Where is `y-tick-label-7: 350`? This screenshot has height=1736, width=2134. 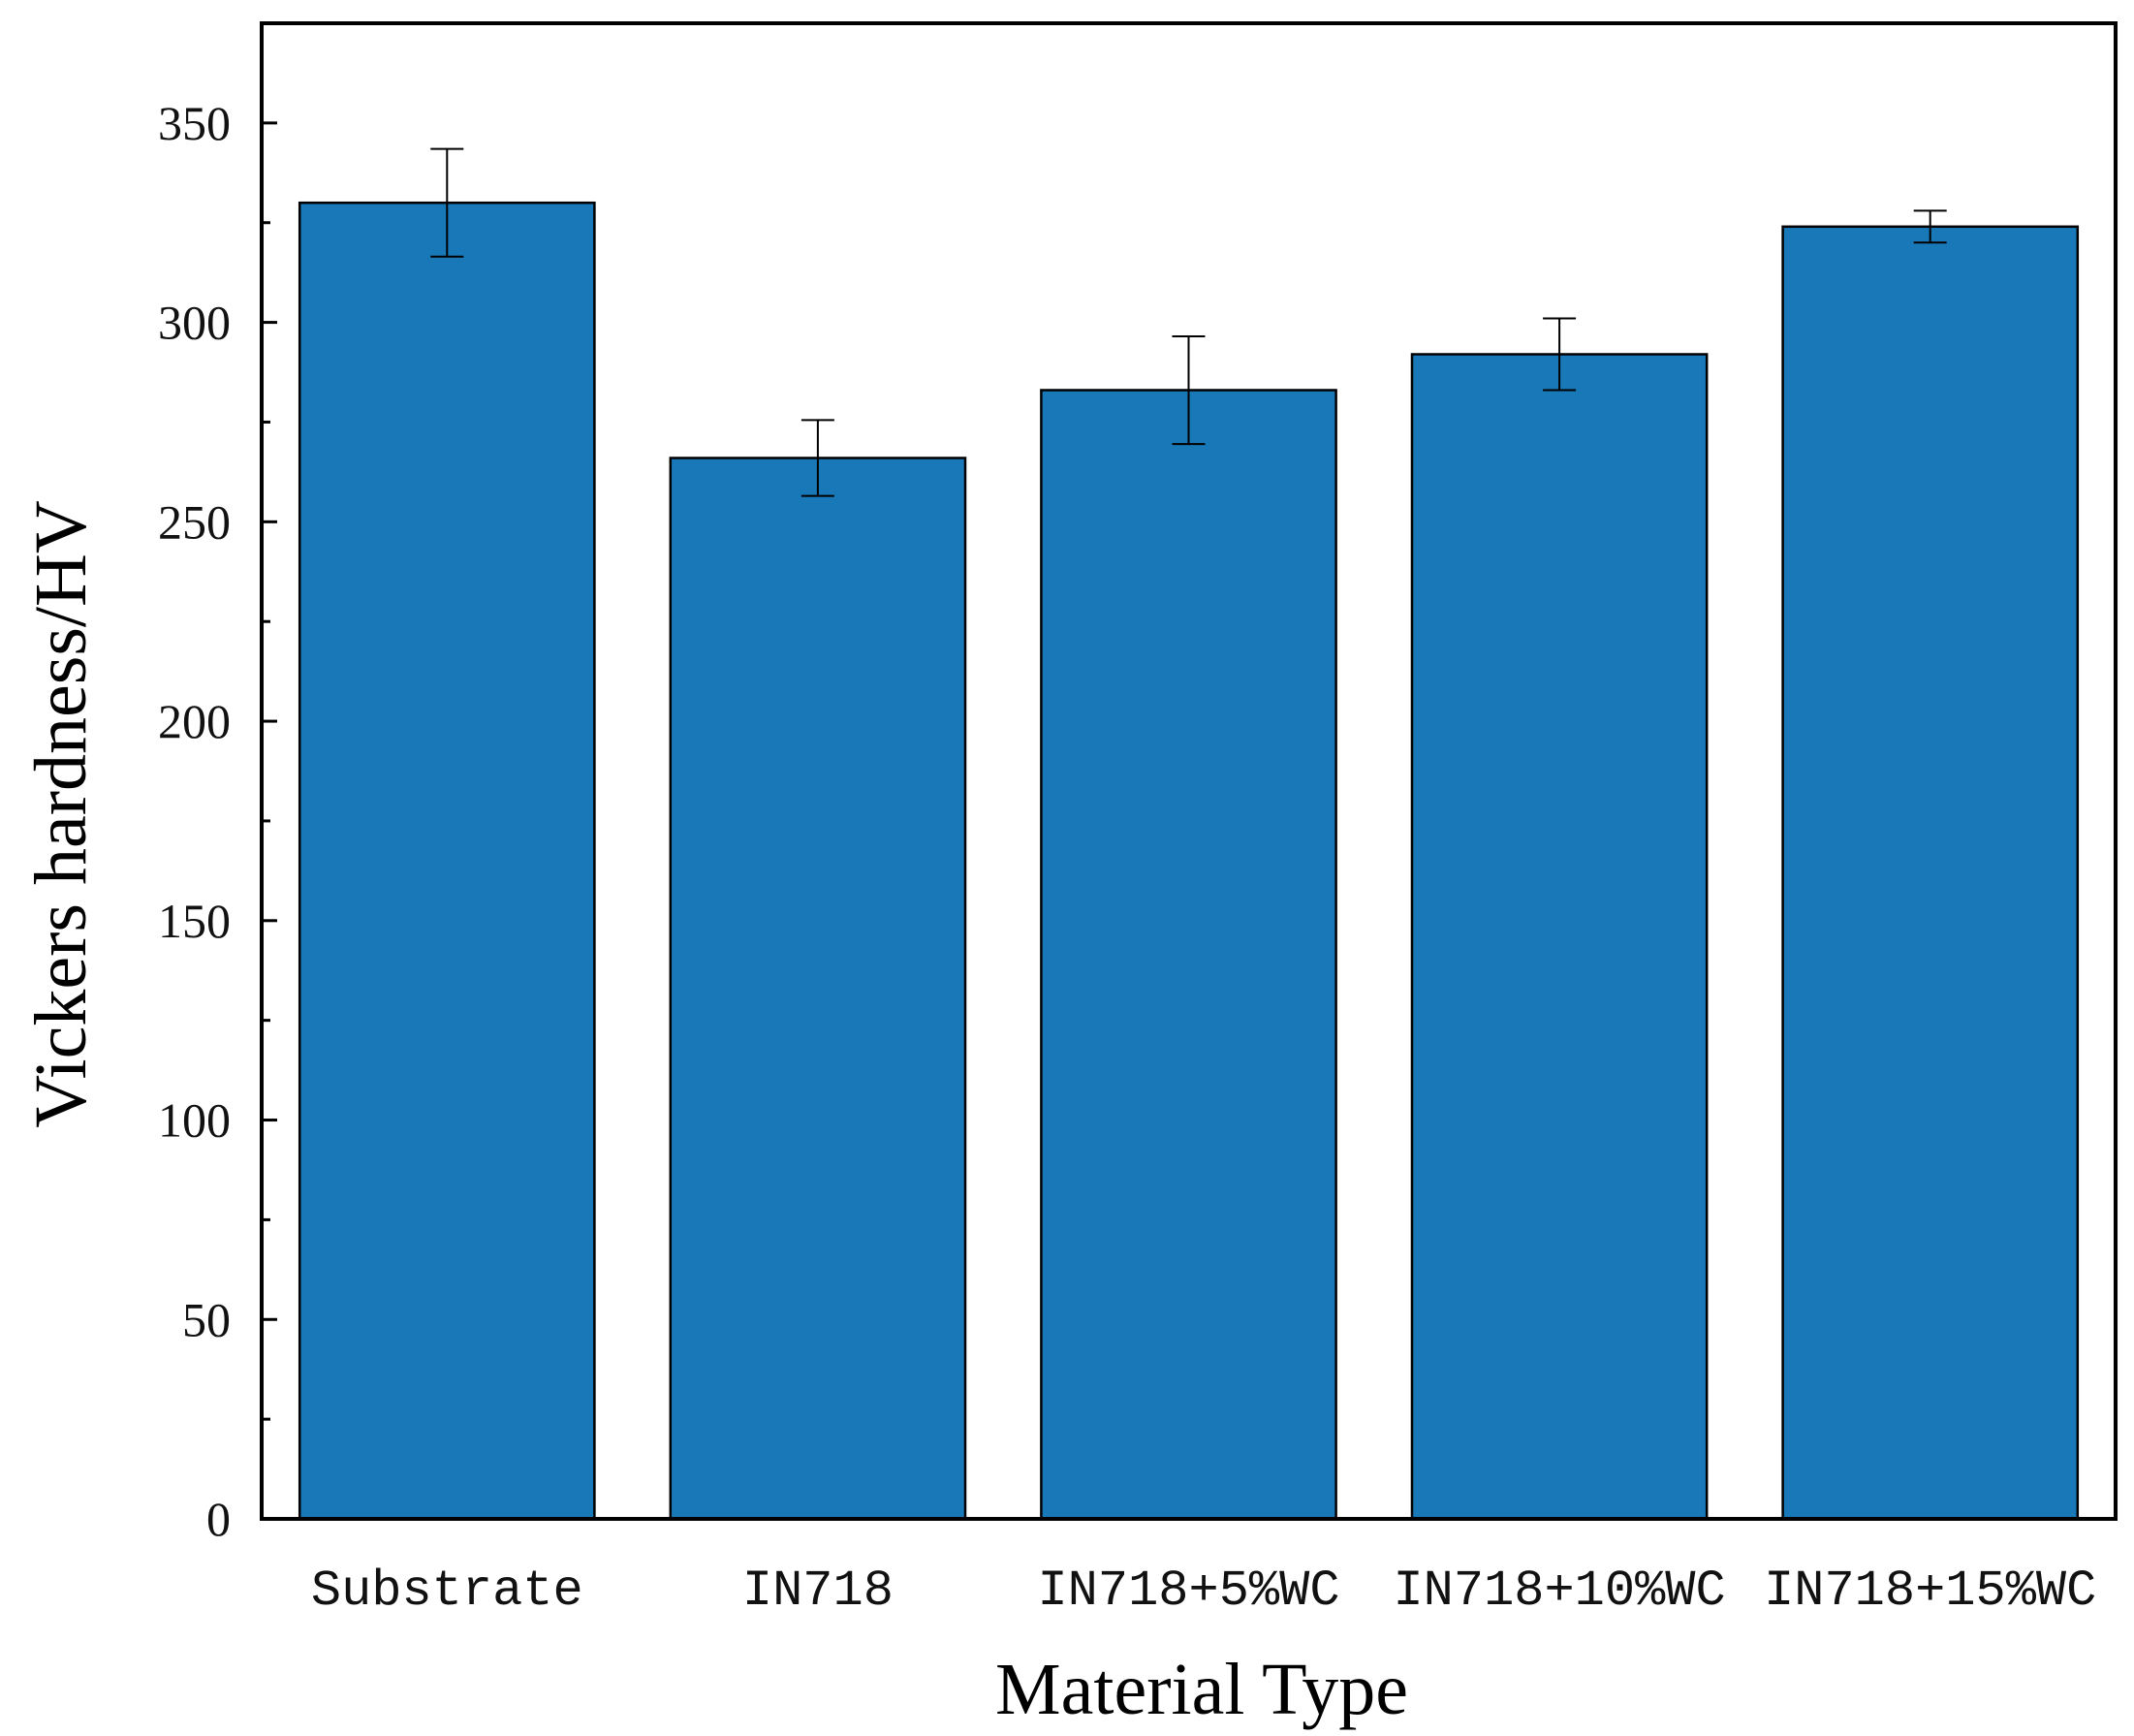
y-tick-label-7: 350 is located at coordinates (194, 123).